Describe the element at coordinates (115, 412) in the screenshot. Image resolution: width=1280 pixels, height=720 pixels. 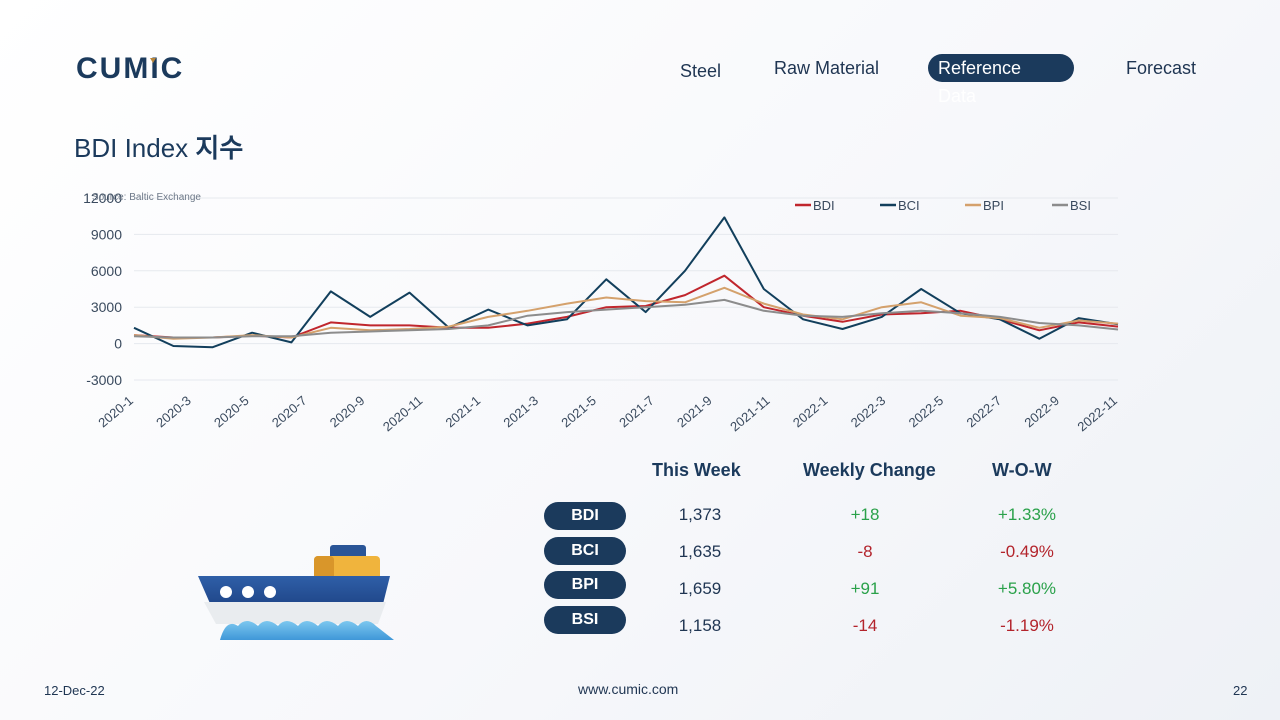
I see `x-tick-label: 2020-1` at that location.